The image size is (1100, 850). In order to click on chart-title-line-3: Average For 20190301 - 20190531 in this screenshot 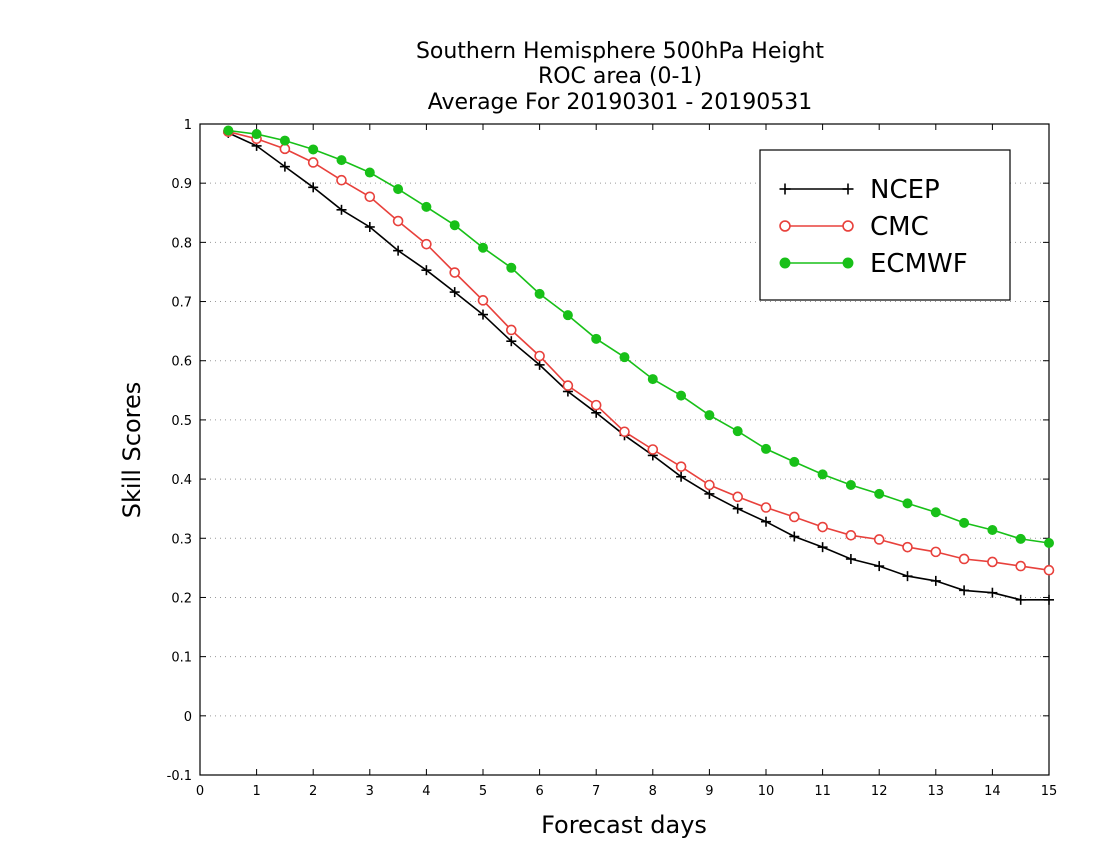, I will do `click(620, 102)`.